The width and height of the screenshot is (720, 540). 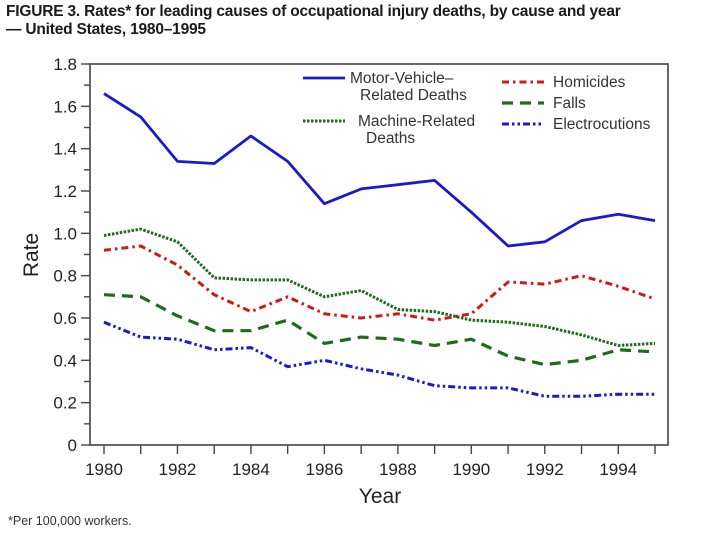 What do you see at coordinates (178, 469) in the screenshot?
I see `x-tick-label: 1982` at bounding box center [178, 469].